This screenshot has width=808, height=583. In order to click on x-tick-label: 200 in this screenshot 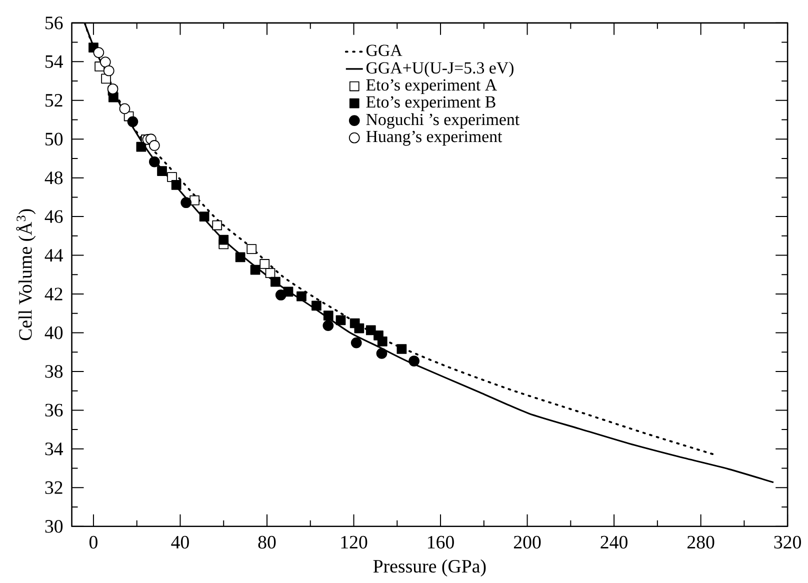, I will do `click(527, 542)`.